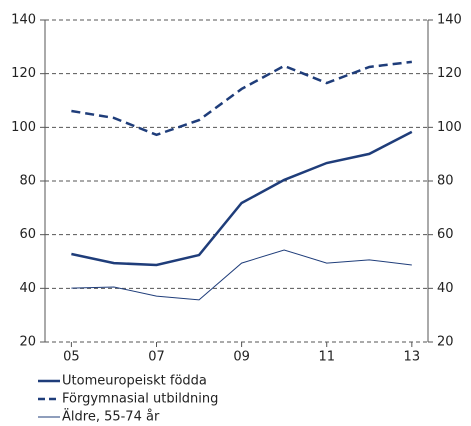  Describe the element at coordinates (449, 127) in the screenshot. I see `y2-tick-label: 100` at that location.